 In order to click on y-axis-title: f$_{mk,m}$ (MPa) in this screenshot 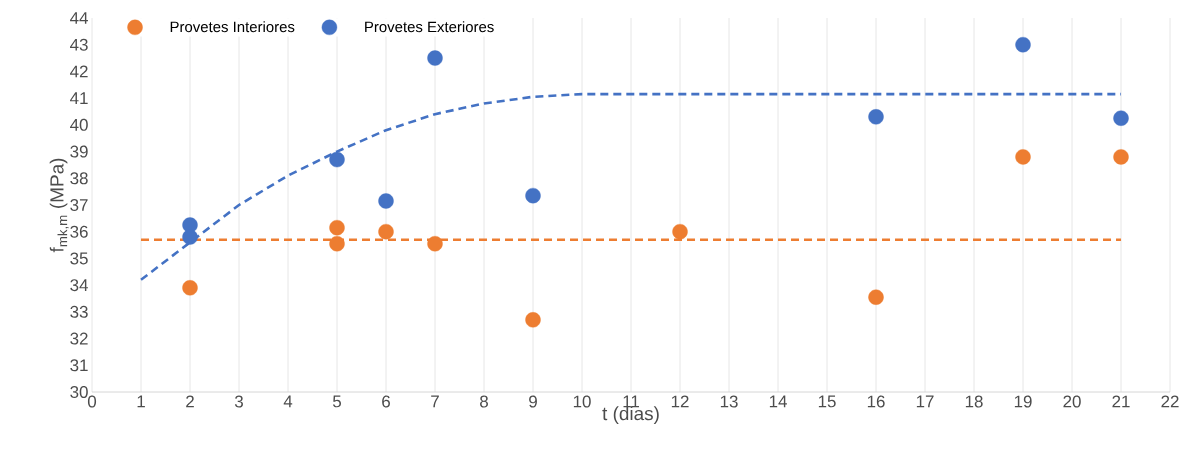, I will do `click(59, 205)`.